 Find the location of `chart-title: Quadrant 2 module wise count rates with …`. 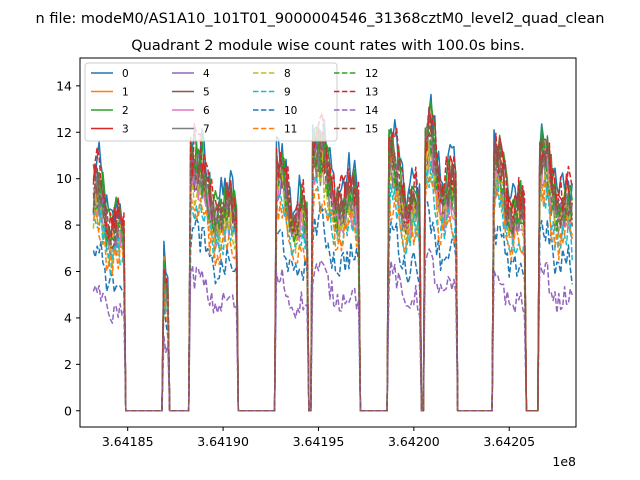

chart-title: Quadrant 2 module wise count rates with … is located at coordinates (328, 46).